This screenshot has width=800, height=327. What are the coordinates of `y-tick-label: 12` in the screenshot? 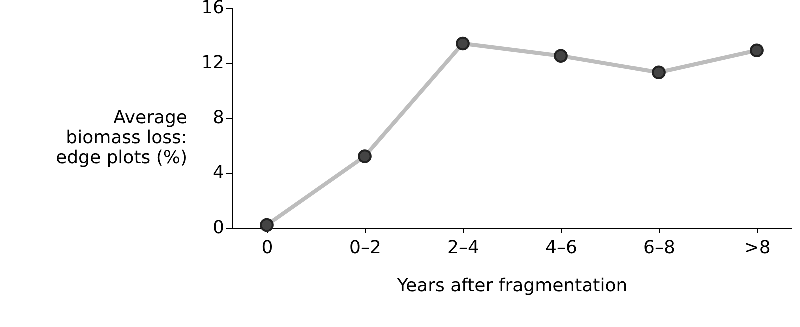 It's located at (213, 63).